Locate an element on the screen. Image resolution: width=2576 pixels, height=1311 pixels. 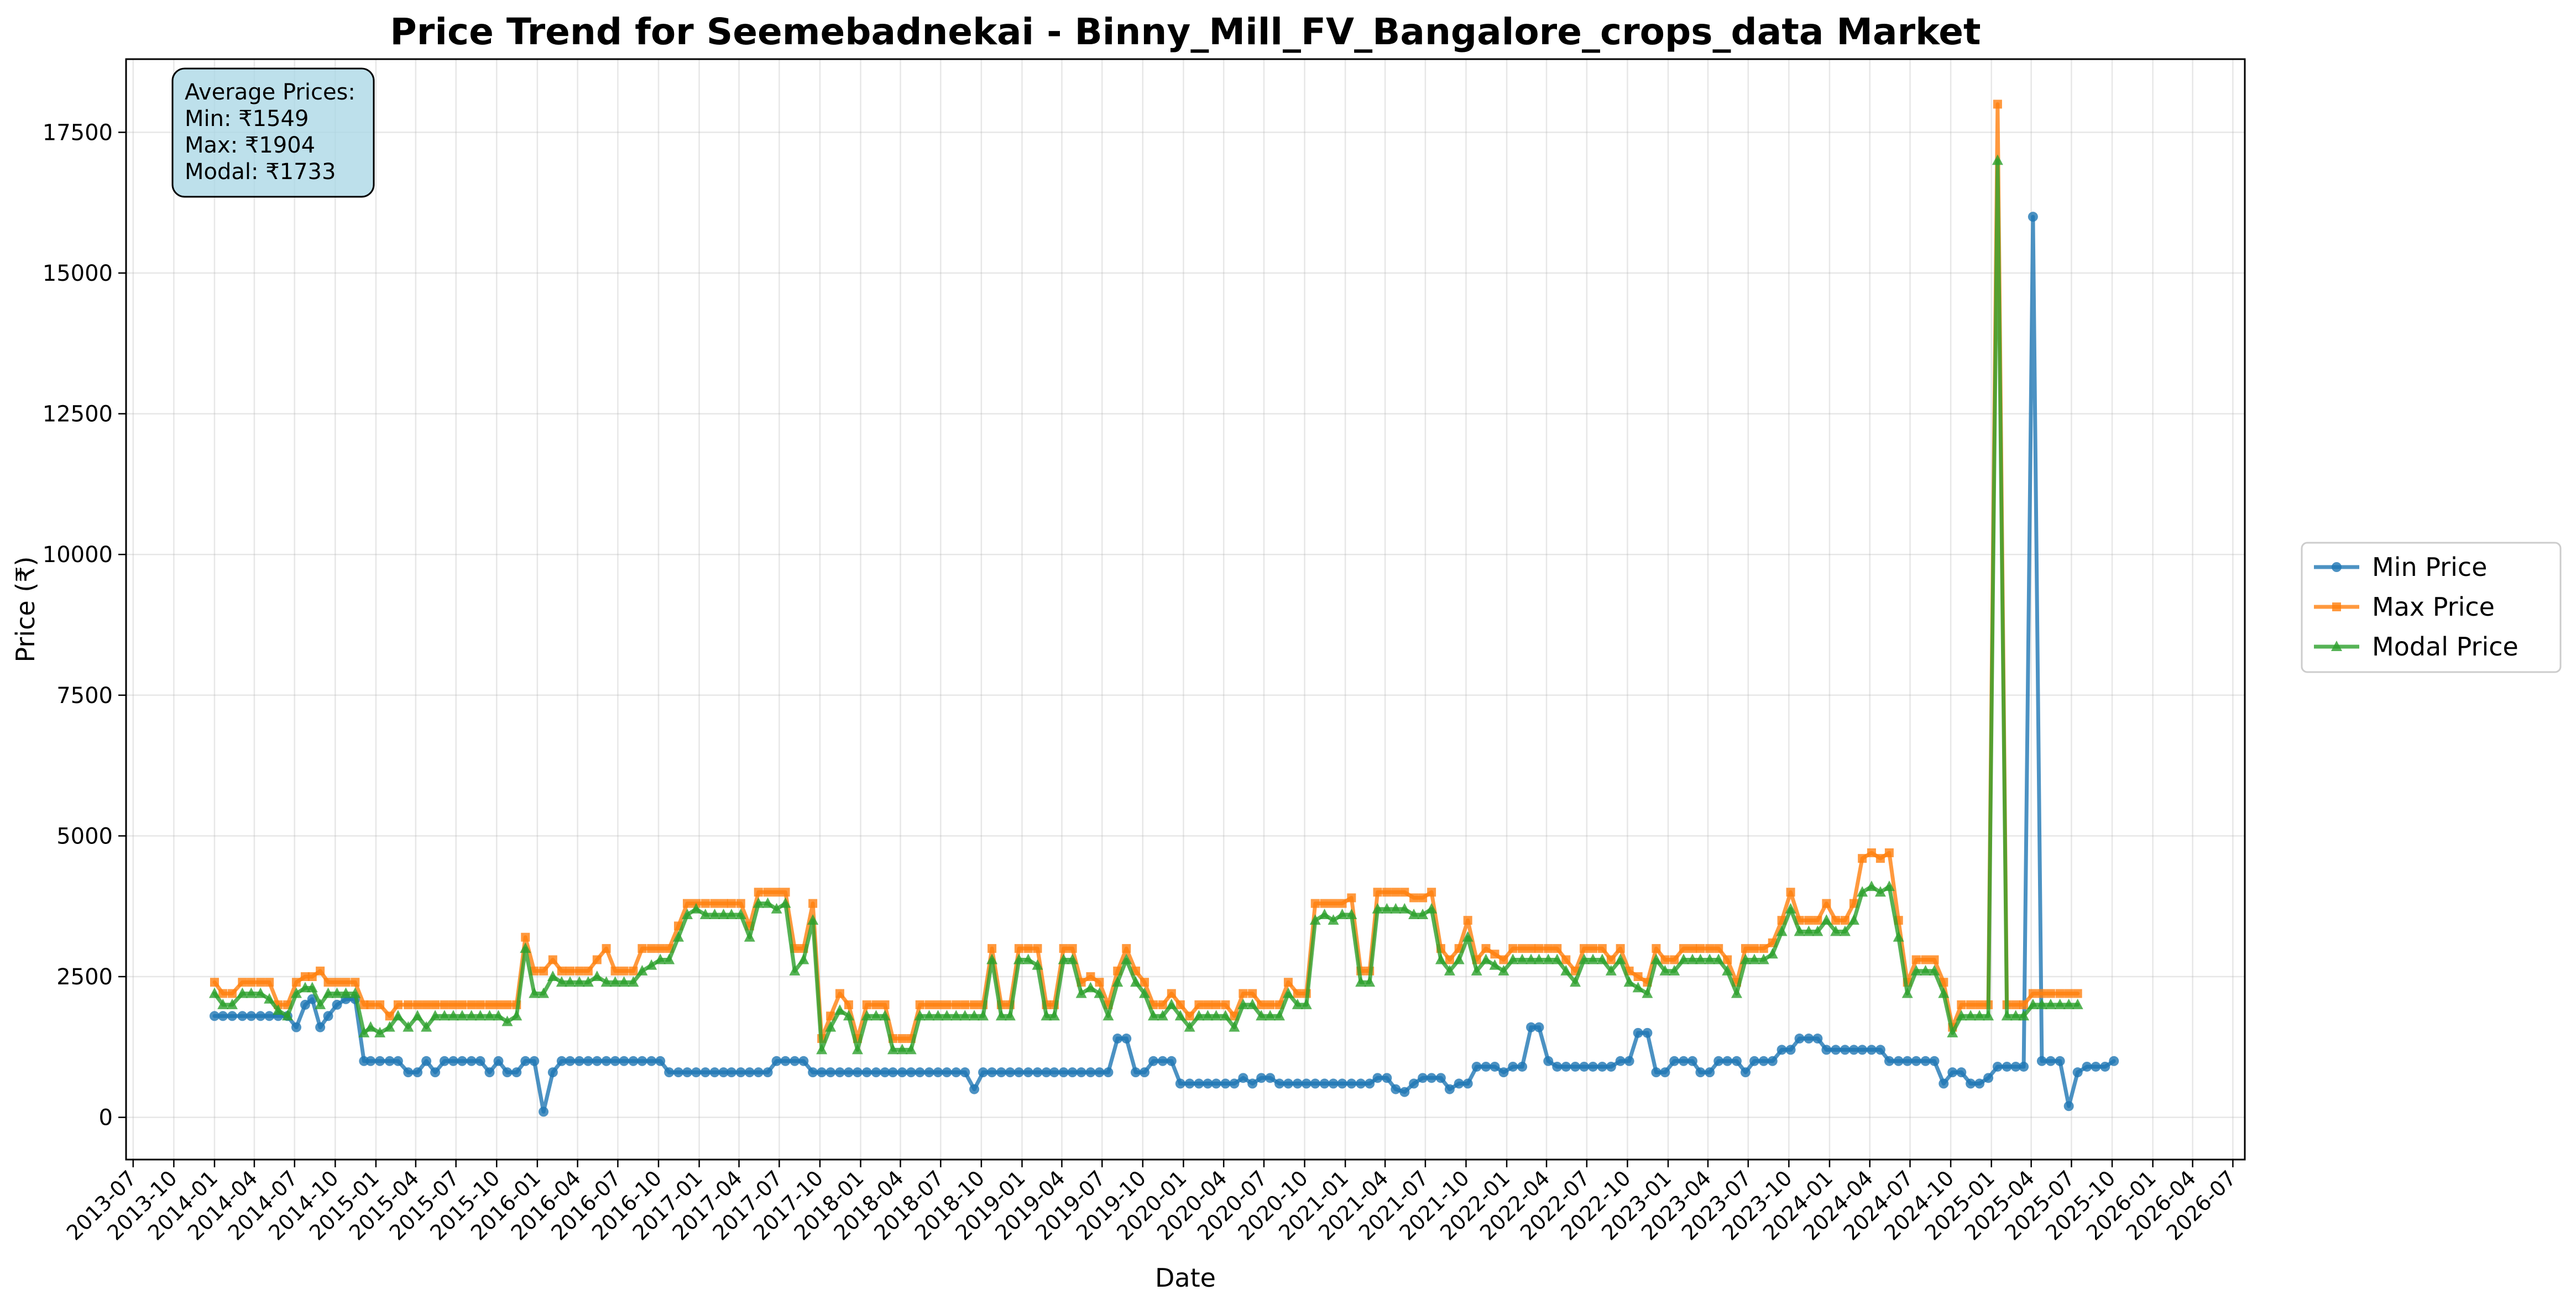
y-tick-label: 15000 is located at coordinates (78, 273).